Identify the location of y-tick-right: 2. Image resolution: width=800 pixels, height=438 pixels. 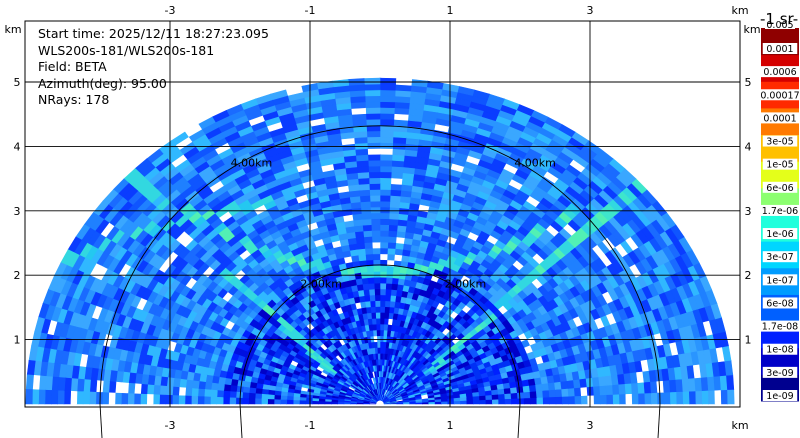
(748, 275).